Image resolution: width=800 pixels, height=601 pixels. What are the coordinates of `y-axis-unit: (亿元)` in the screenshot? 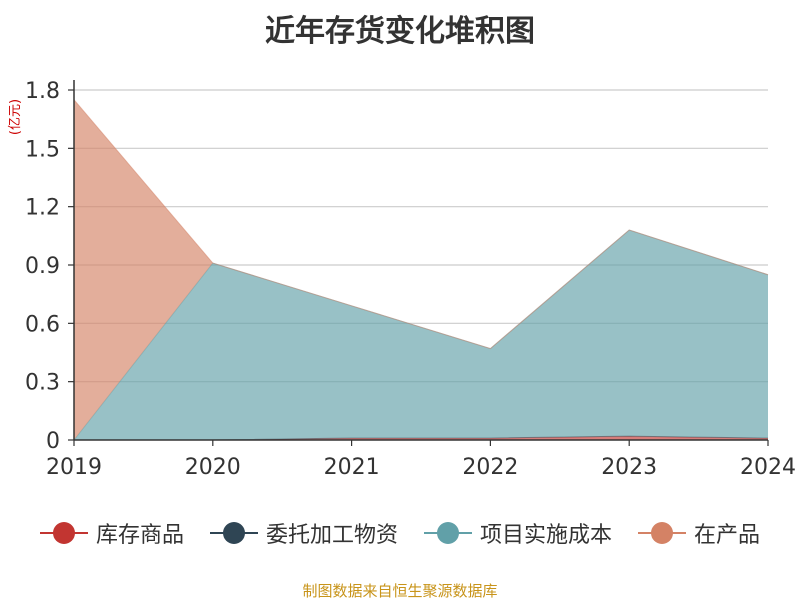 It's located at (15, 117).